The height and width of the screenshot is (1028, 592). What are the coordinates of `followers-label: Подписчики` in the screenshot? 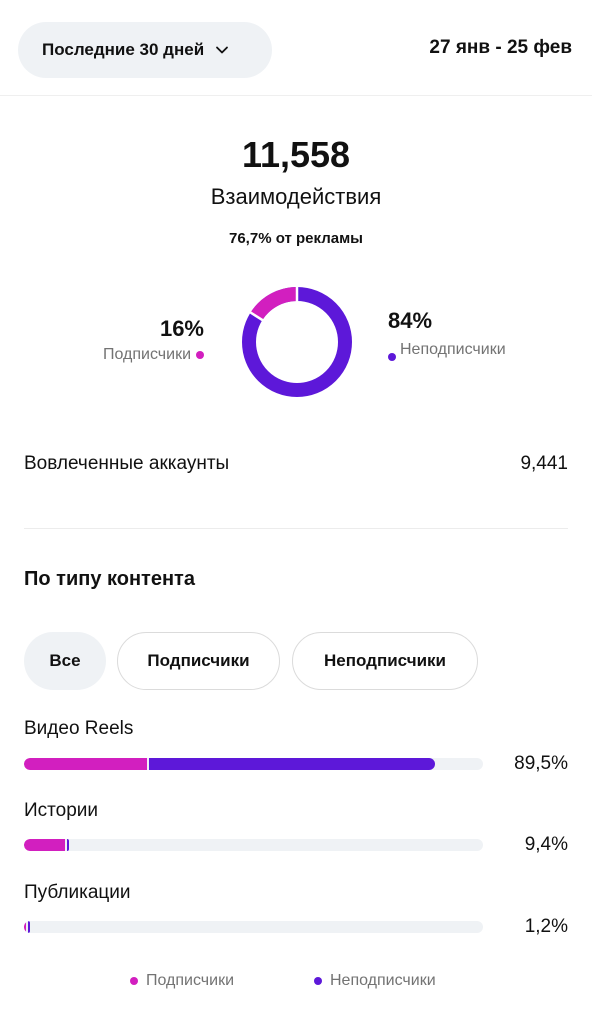 It's located at (102, 355).